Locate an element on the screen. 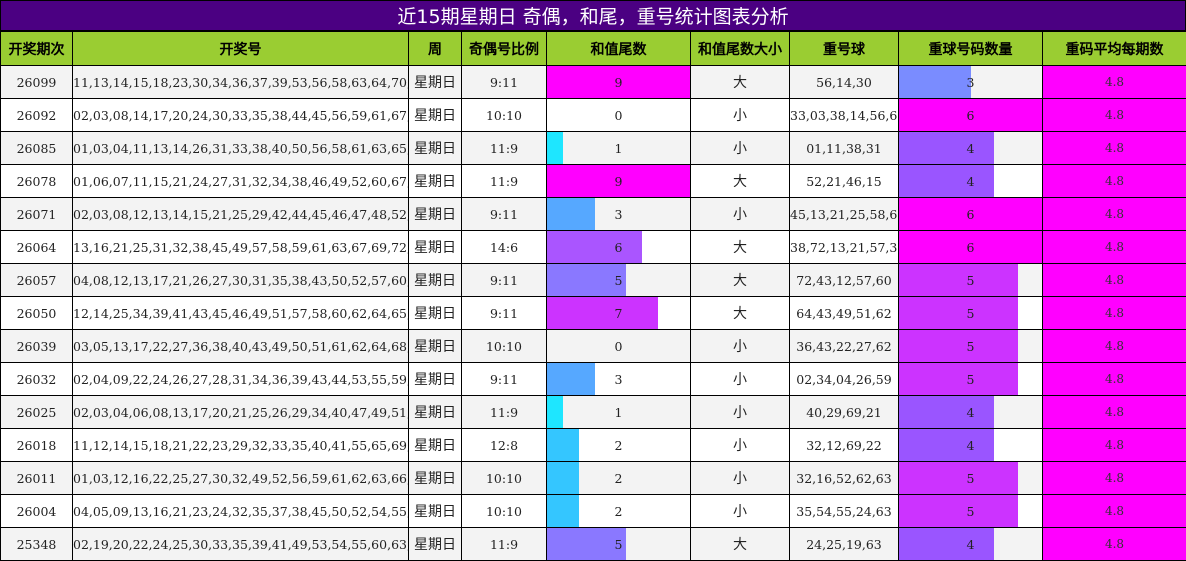 The image size is (1186, 561). header-repeat-count: 重球号码数量 is located at coordinates (971, 49).